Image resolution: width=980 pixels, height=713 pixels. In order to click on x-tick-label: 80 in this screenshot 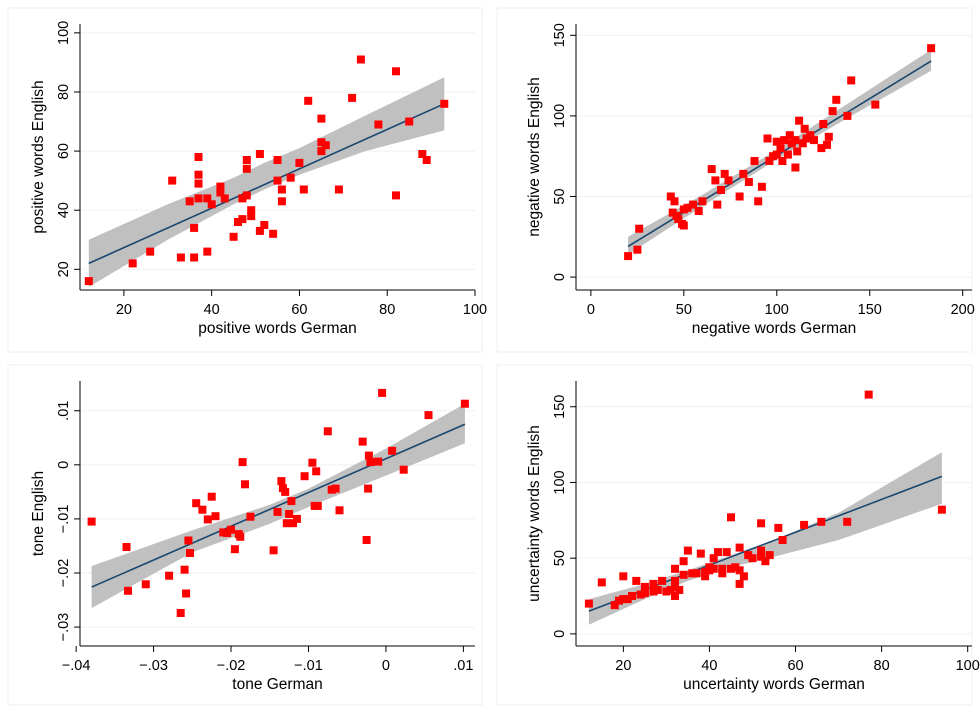, I will do `click(882, 666)`.